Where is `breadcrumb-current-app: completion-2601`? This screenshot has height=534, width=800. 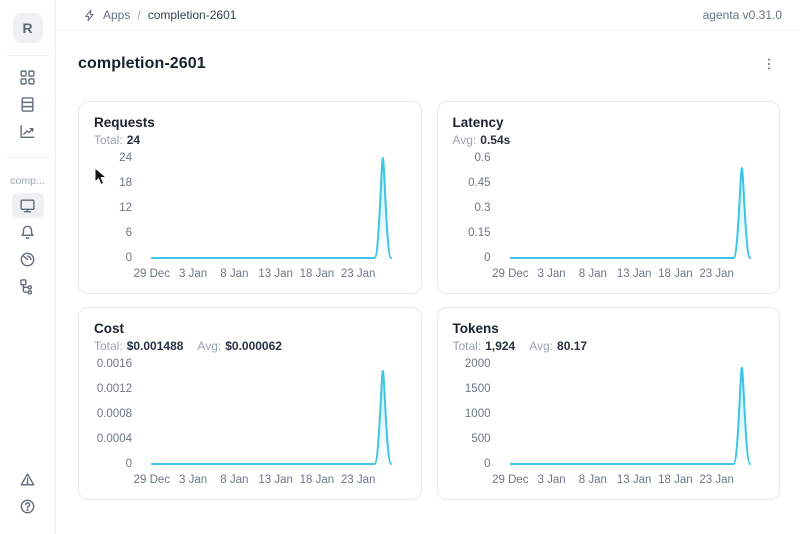 breadcrumb-current-app: completion-2601 is located at coordinates (192, 15).